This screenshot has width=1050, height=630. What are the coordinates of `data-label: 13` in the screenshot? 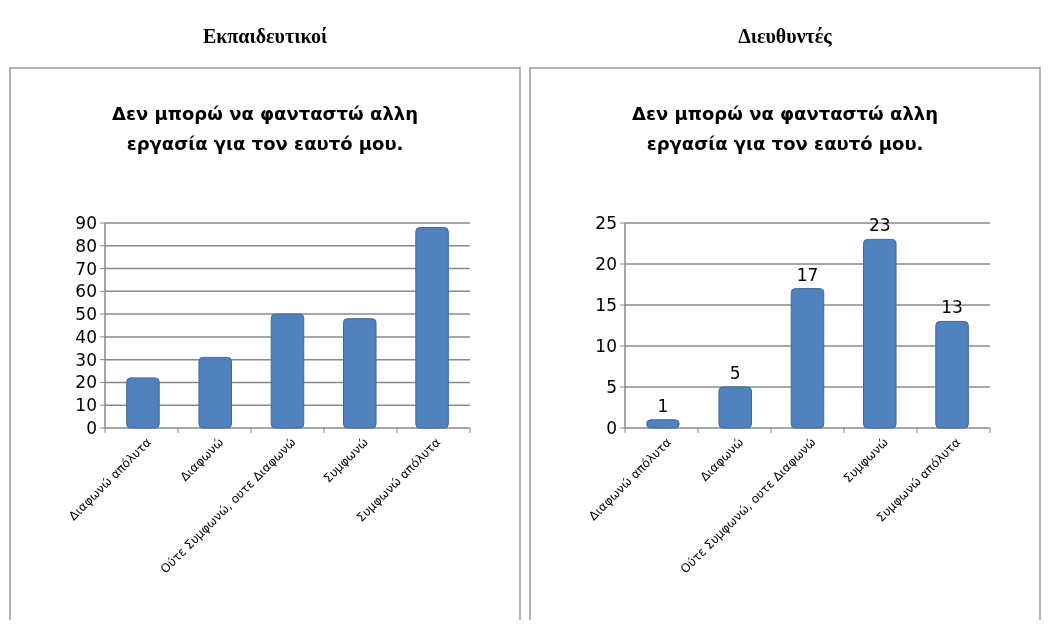 It's located at (952, 307).